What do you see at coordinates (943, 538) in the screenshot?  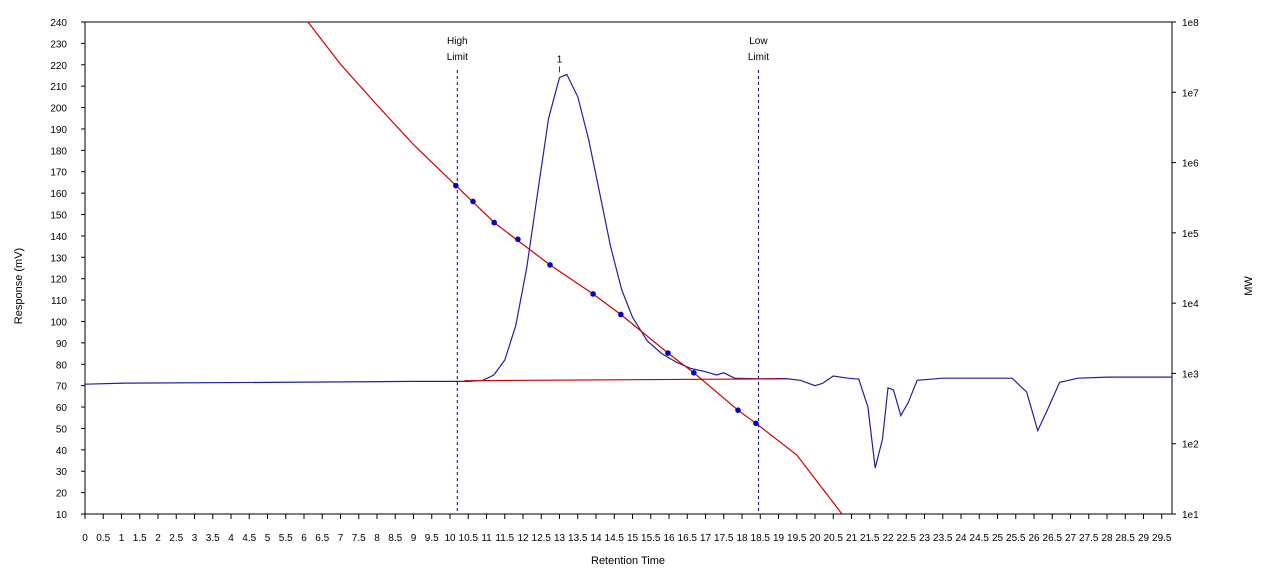 I see `x-tick-label: 23.5` at bounding box center [943, 538].